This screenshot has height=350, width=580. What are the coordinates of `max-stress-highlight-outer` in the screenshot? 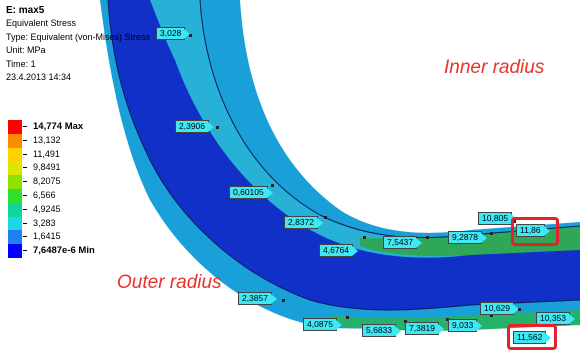 It's located at (532, 337).